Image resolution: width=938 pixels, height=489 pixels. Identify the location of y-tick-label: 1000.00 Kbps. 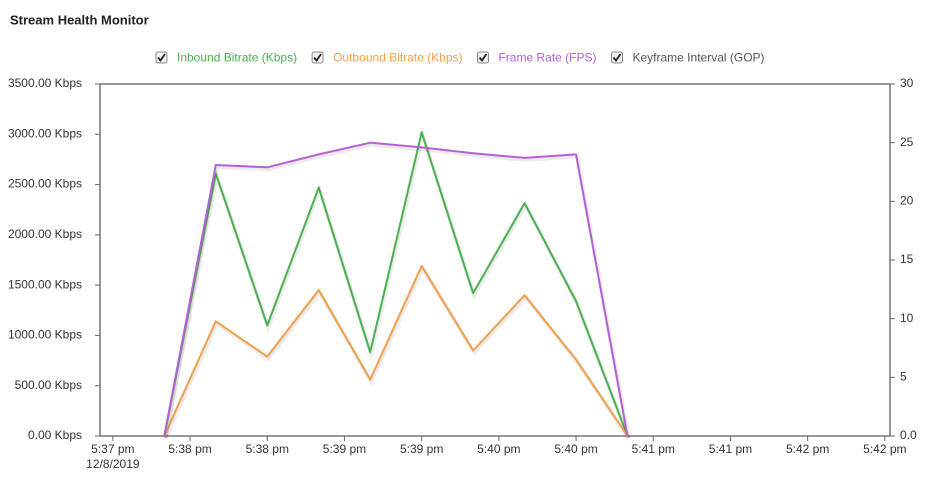
(45, 335).